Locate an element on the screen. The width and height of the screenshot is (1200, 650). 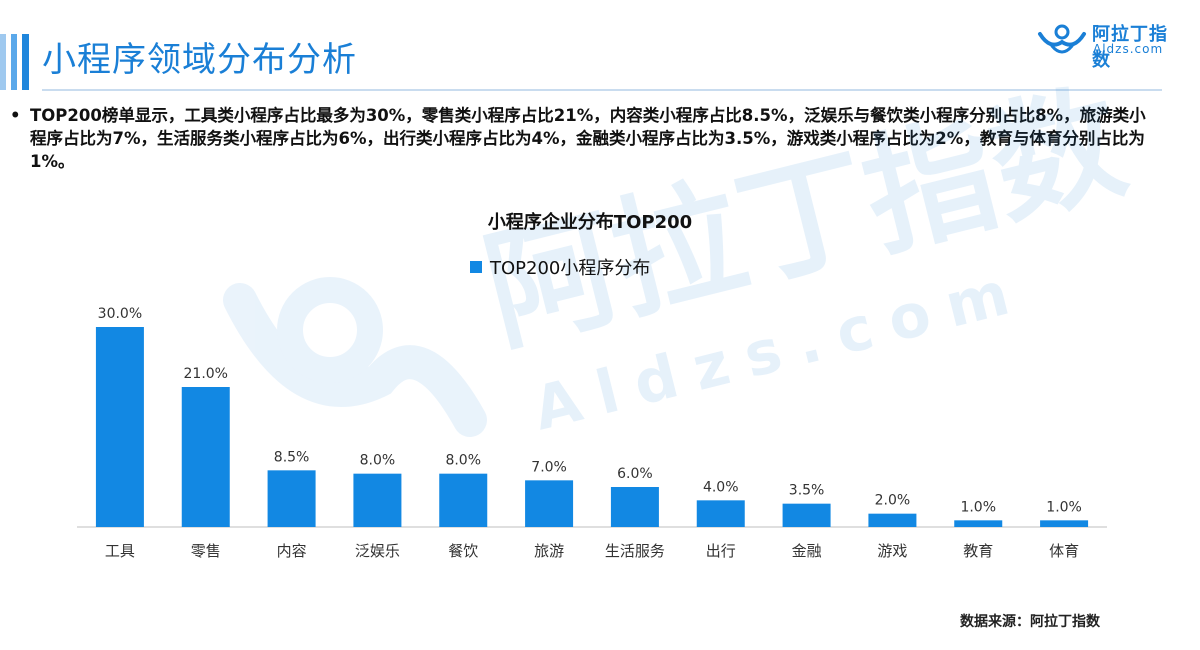
aldzs-logo: 阿拉丁指数 Aldzs.com is located at coordinates (1111, 45).